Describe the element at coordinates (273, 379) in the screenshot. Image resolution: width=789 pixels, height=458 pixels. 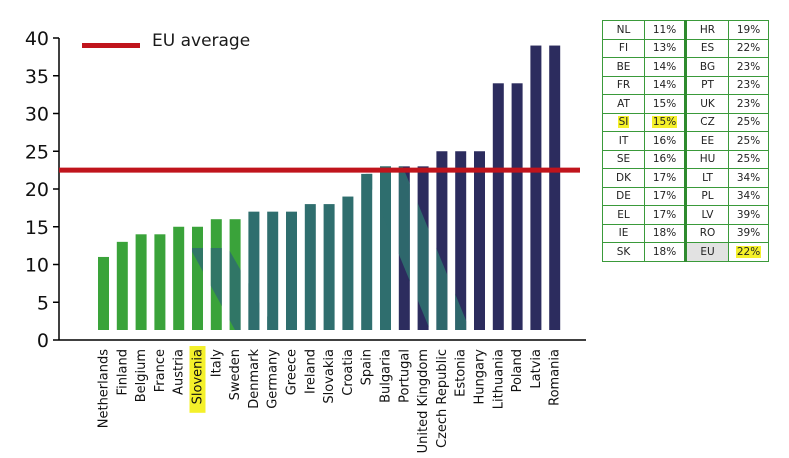
I see `x-label-germany: Germany` at that location.